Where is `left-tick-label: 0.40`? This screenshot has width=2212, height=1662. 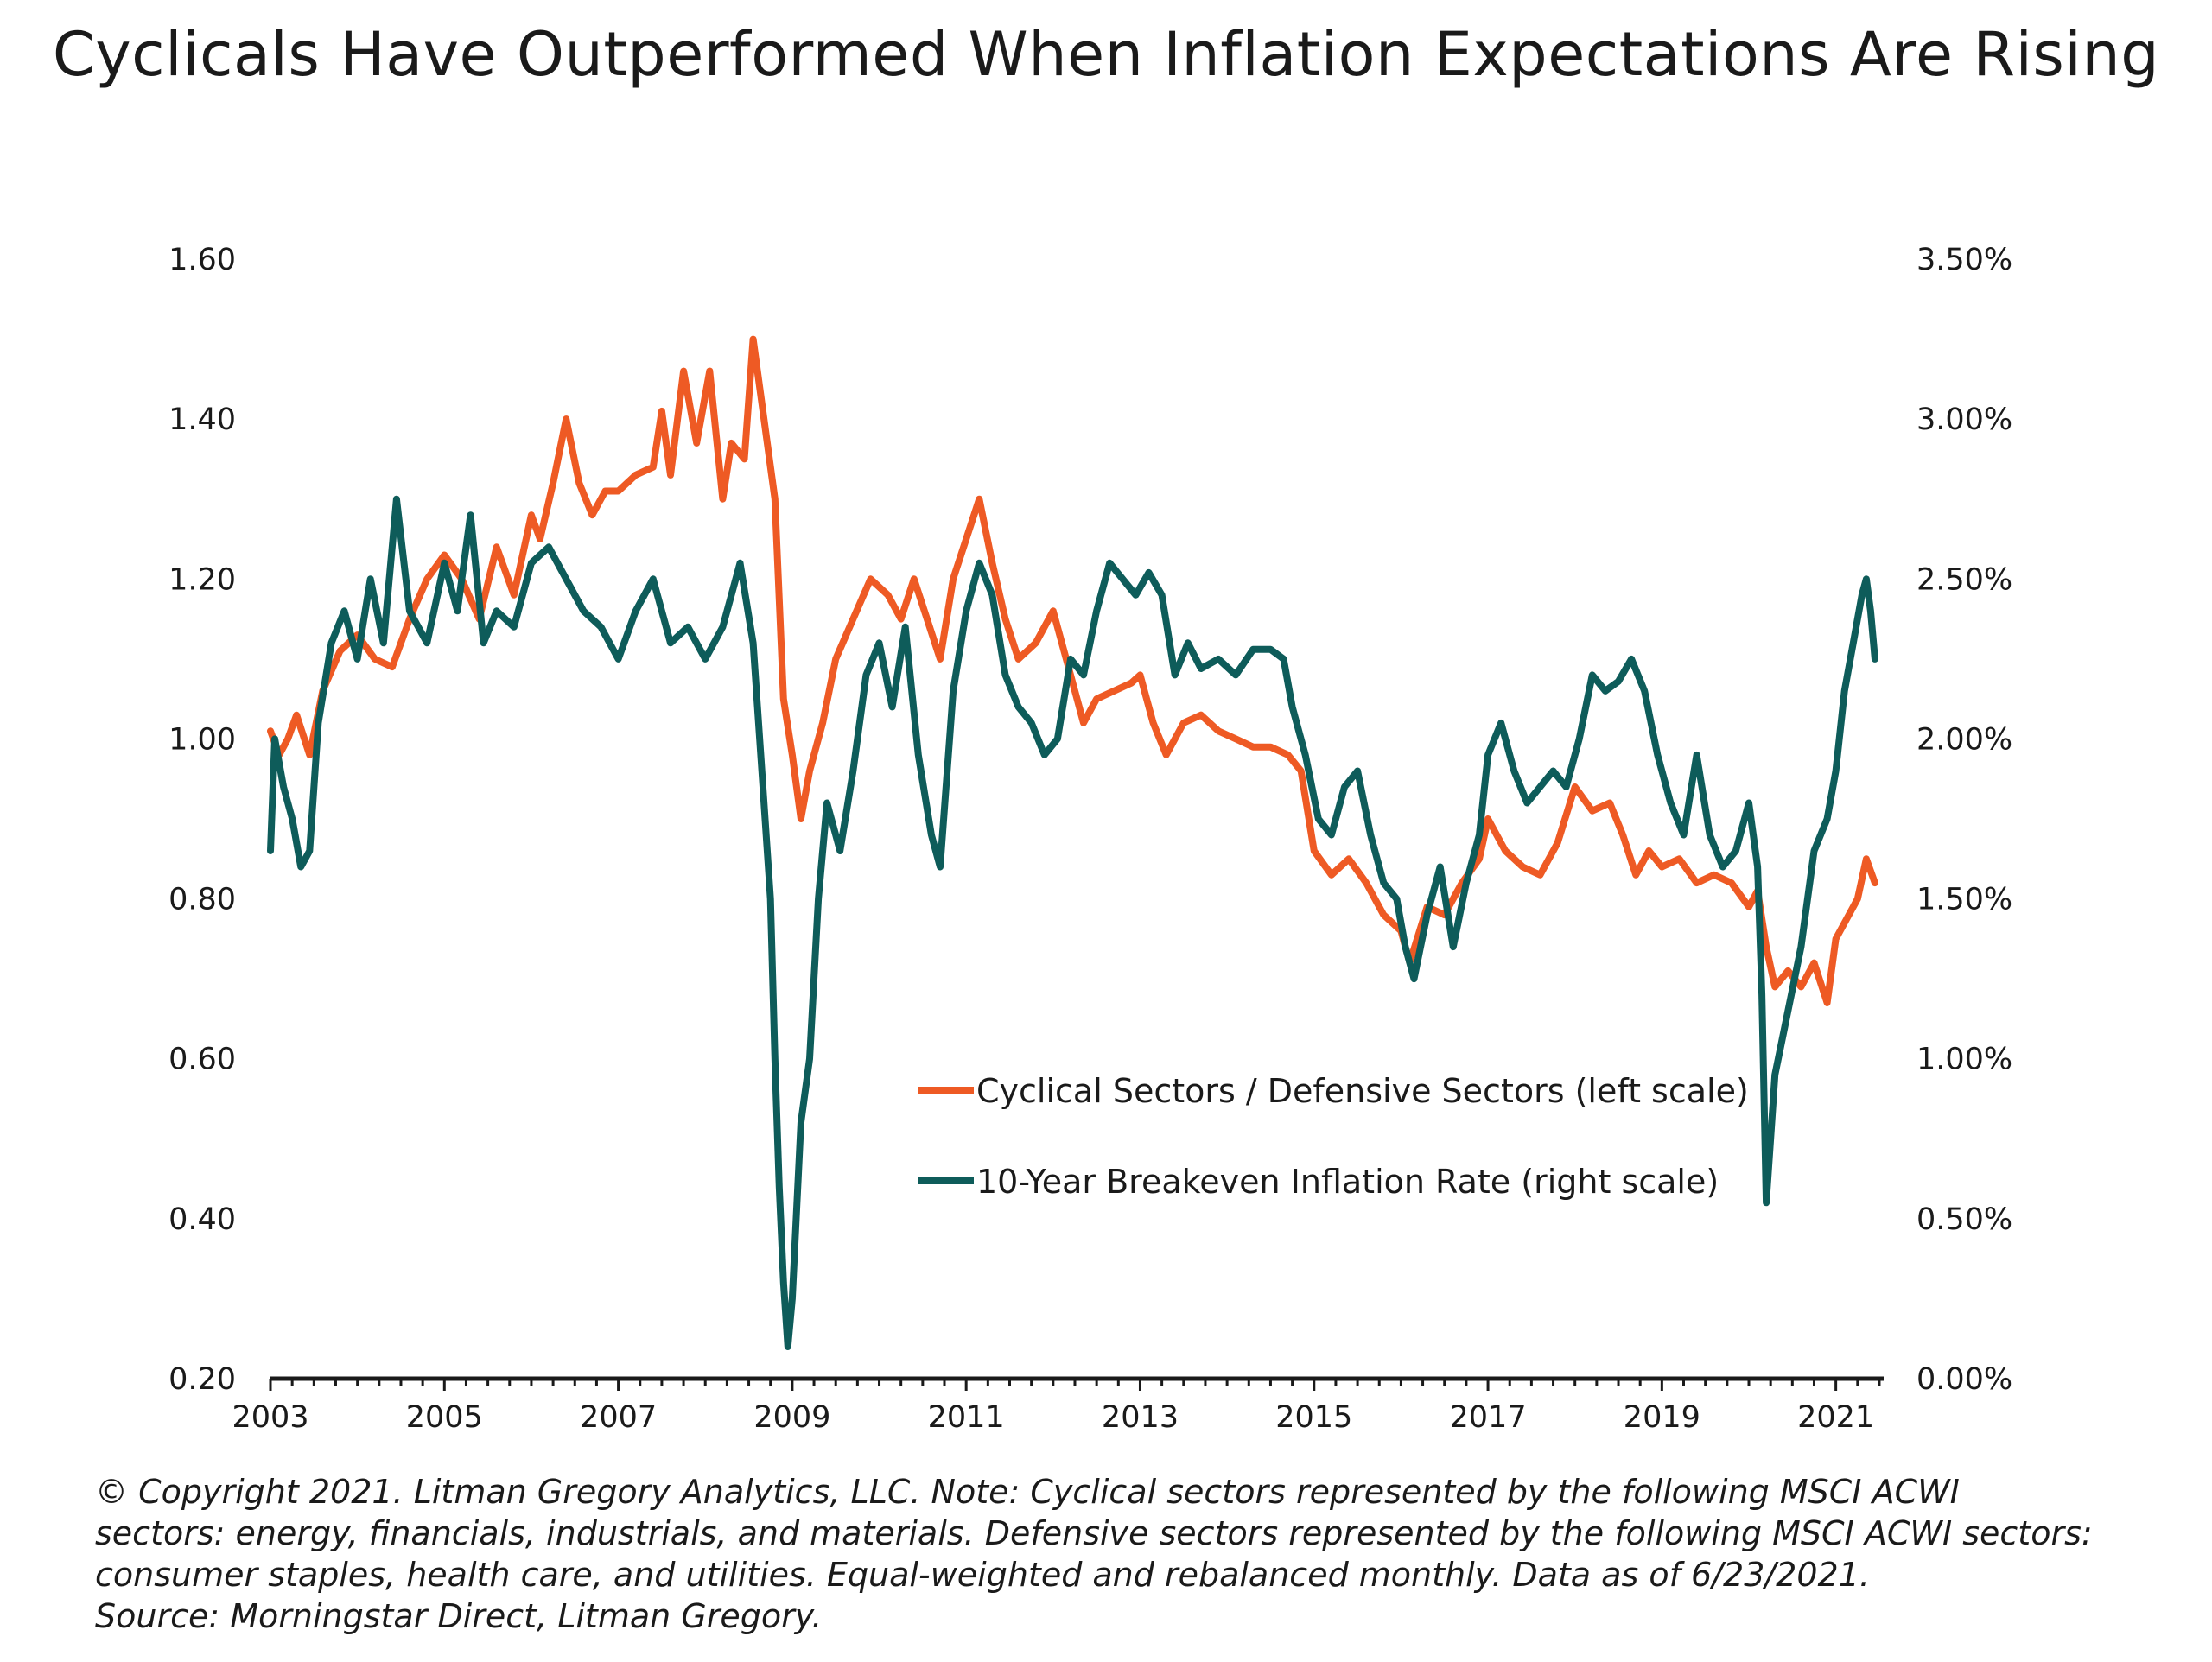 left-tick-label: 0.40 is located at coordinates (202, 1219).